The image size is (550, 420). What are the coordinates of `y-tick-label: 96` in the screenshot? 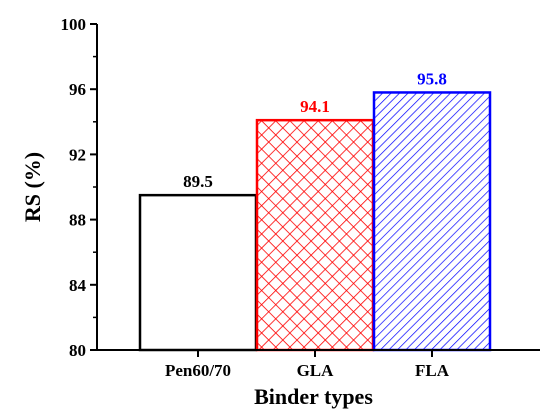 It's located at (77, 89).